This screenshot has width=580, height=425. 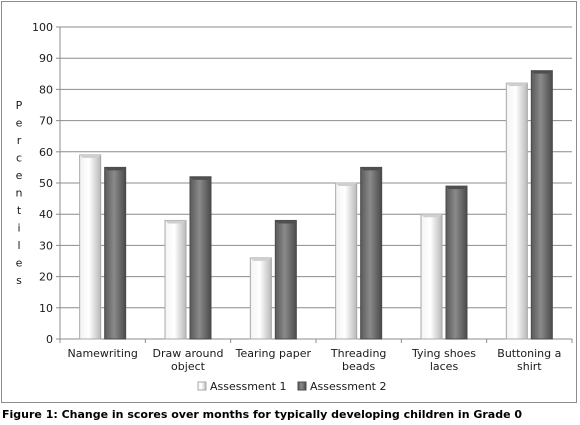 What do you see at coordinates (19, 193) in the screenshot?
I see `y-axis-title-letter: n` at bounding box center [19, 193].